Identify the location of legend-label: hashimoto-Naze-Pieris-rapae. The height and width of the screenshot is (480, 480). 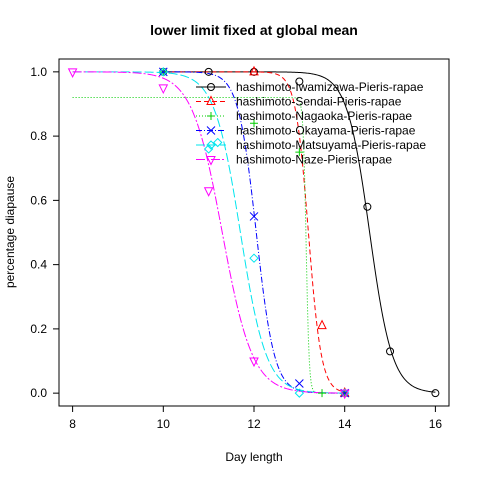
(314, 160).